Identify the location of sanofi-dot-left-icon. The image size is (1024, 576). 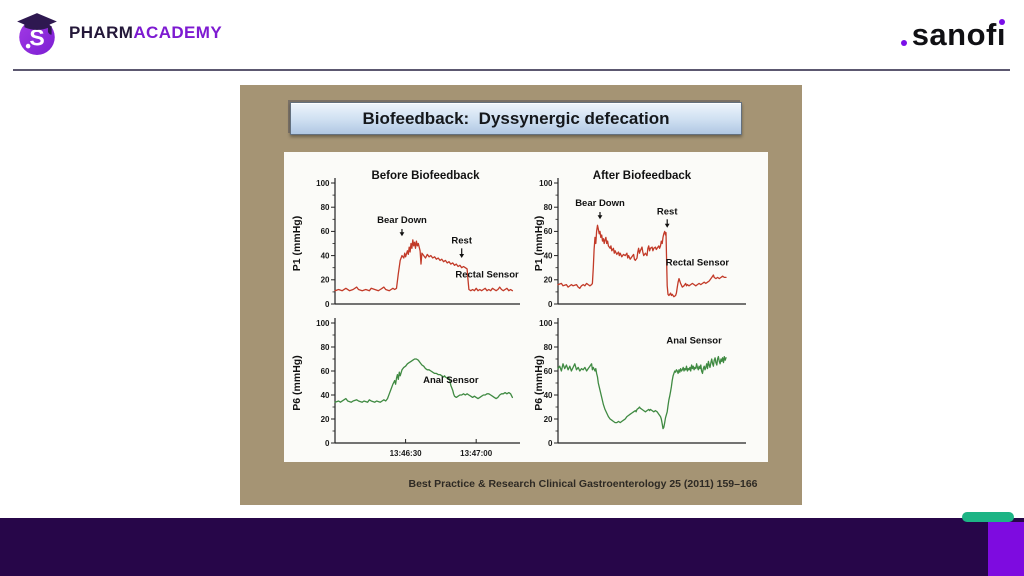
(903, 43).